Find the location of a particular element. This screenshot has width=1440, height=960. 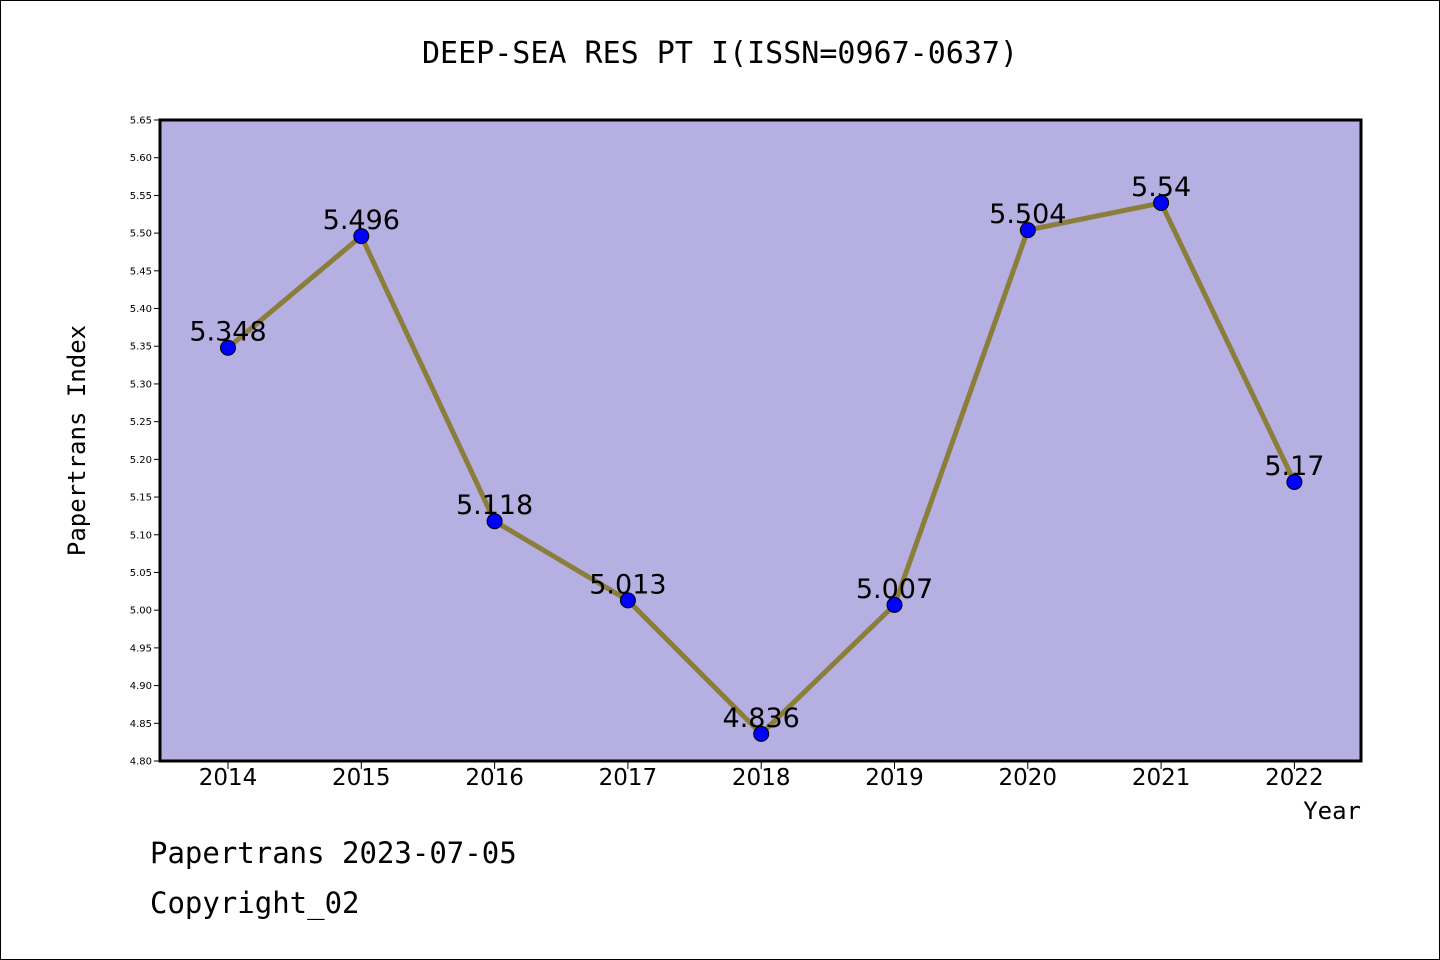

y-tick-label: 5.10 is located at coordinates (141, 535).